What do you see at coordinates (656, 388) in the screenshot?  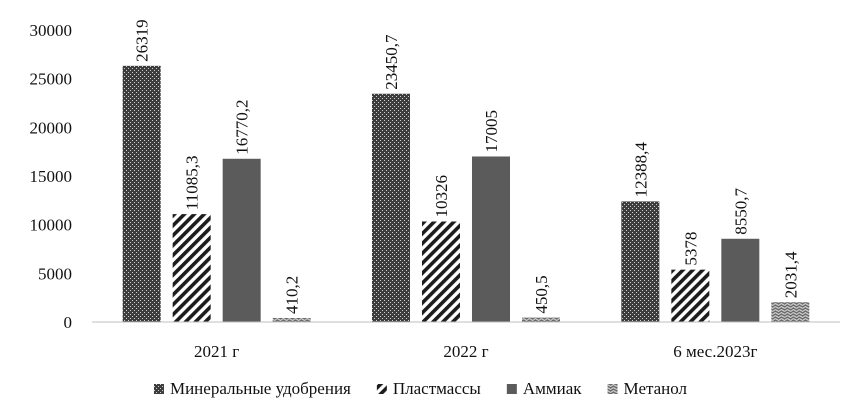 I see `legend-label: Метанол` at bounding box center [656, 388].